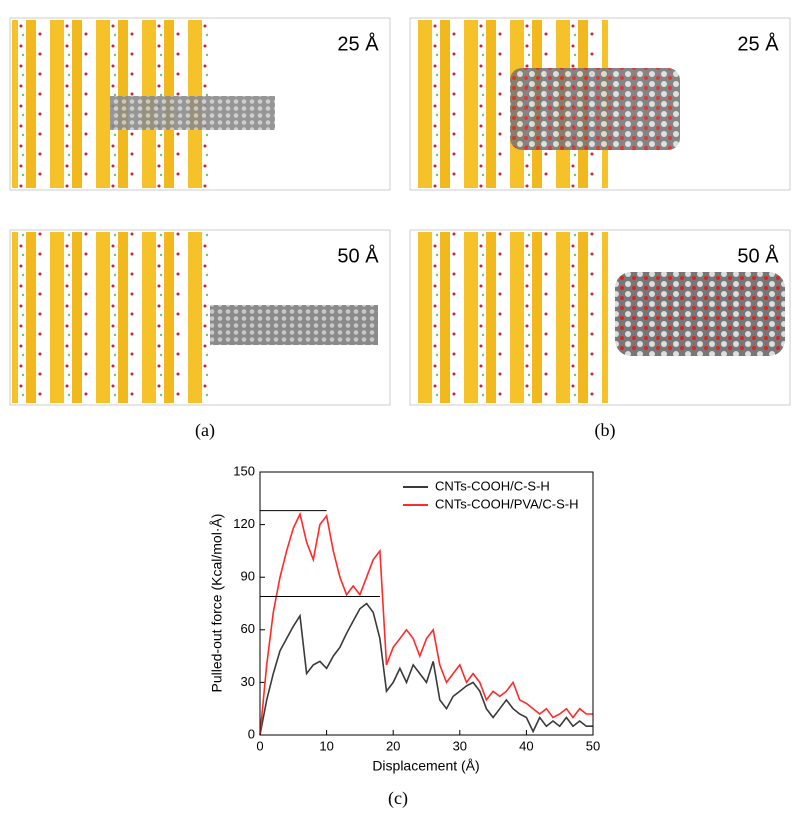 The width and height of the screenshot is (795, 819). Describe the element at coordinates (425, 766) in the screenshot. I see `x-axis-label: Displacement (Å)` at that location.